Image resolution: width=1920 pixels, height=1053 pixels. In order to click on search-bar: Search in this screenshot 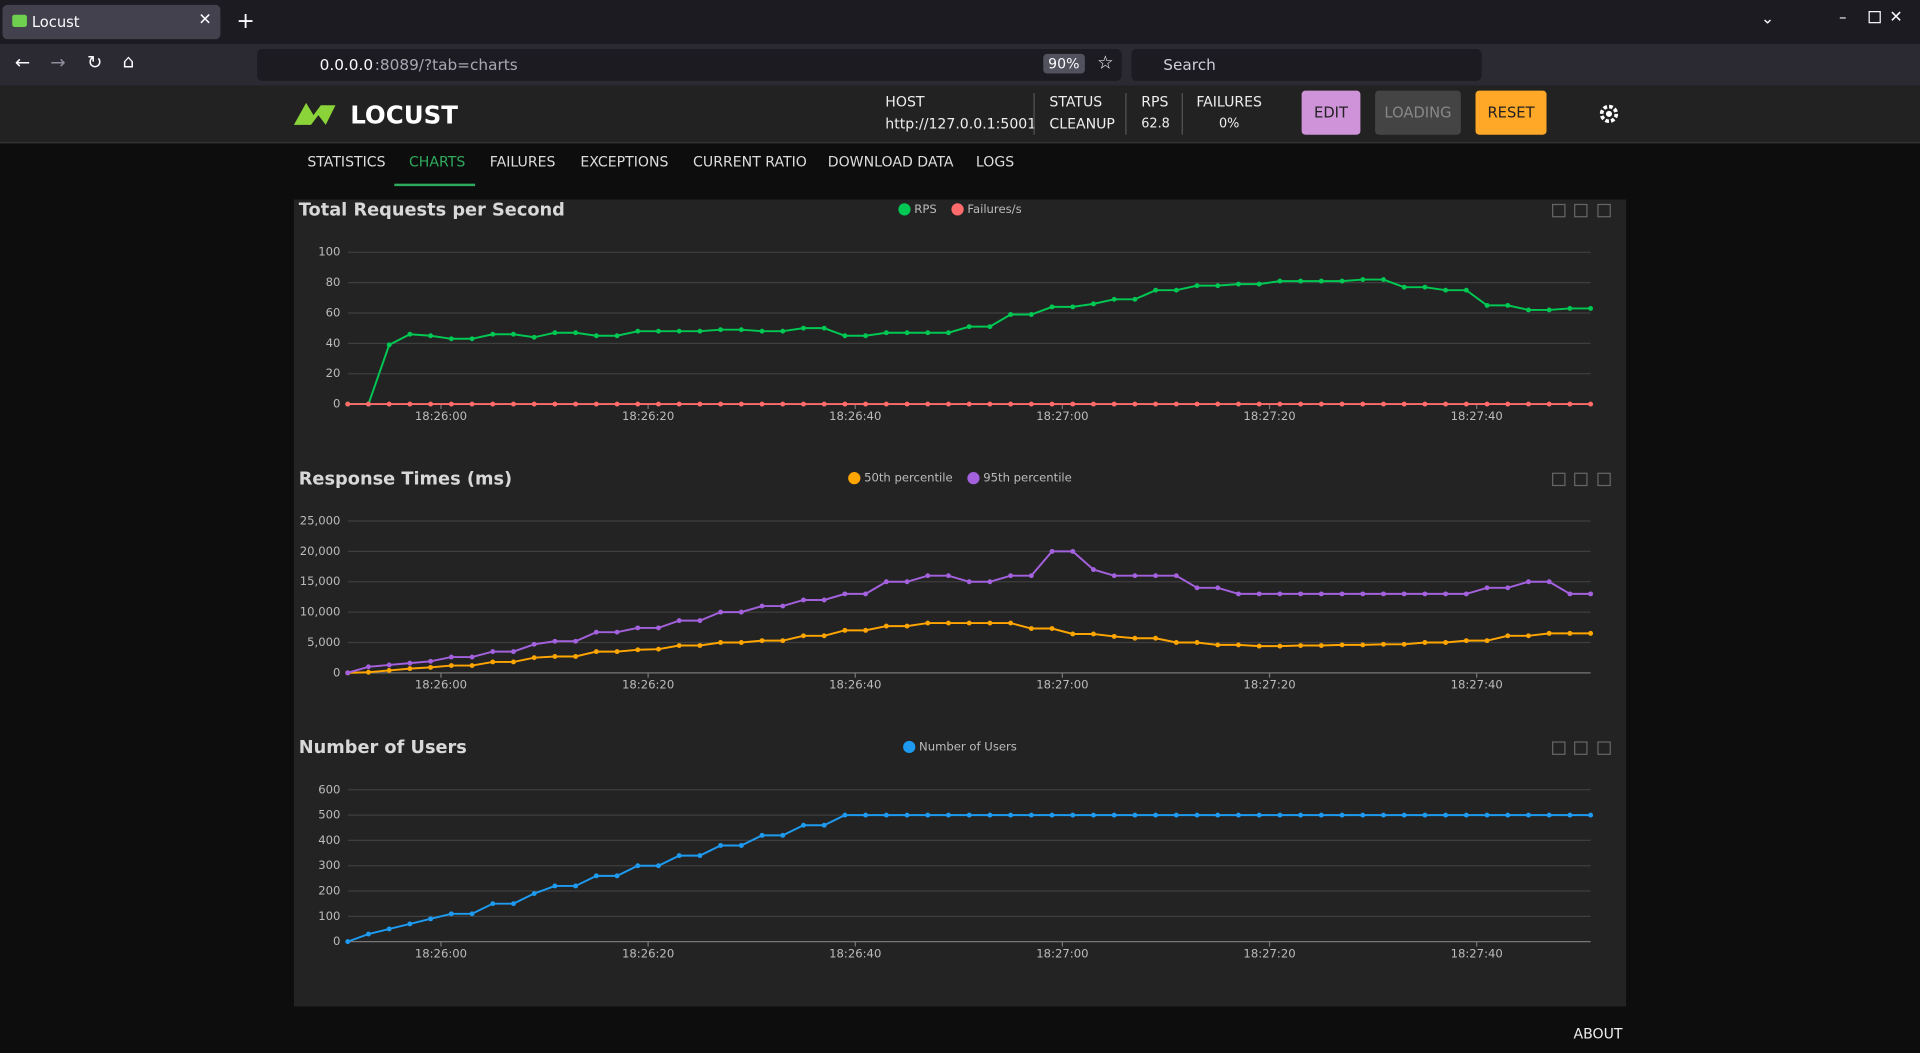, I will do `click(1306, 64)`.